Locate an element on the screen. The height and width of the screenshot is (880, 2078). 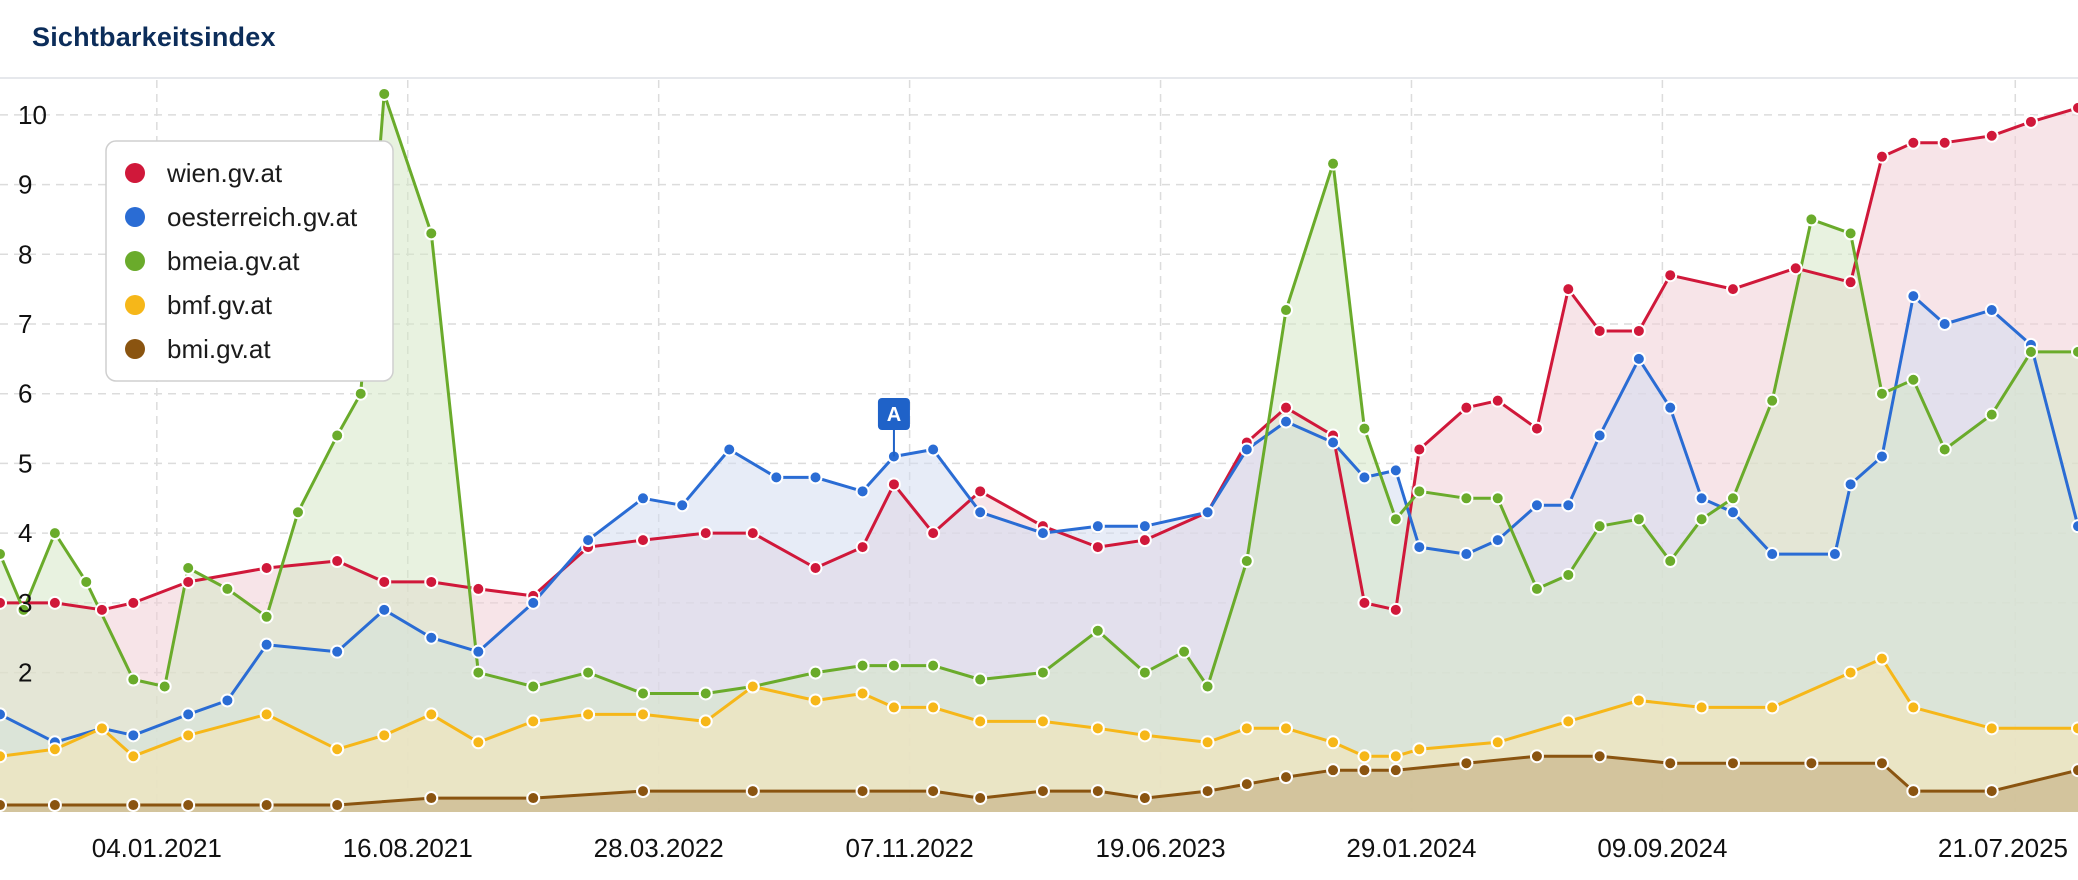
series-line is located at coordinates (1039, 707).